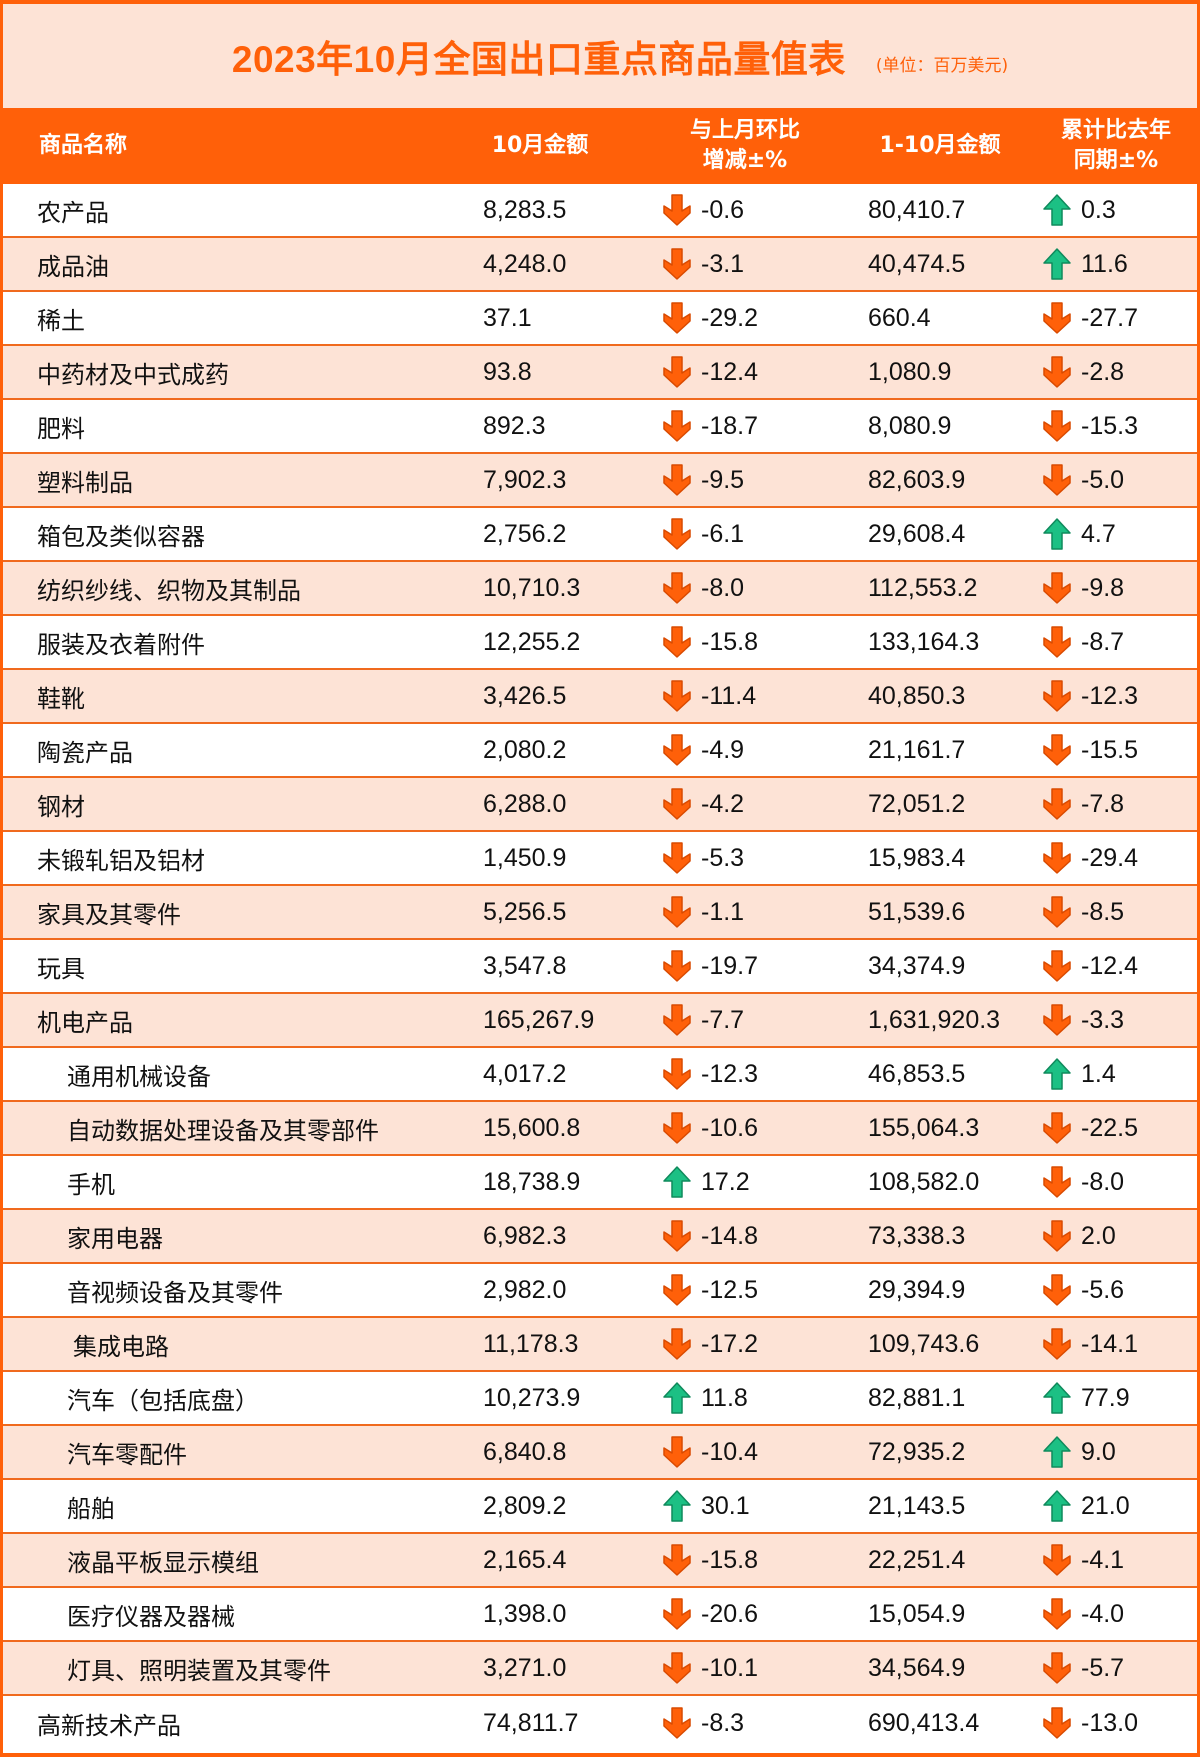 The image size is (1200, 1757). Describe the element at coordinates (600, 1507) in the screenshot. I see `table-row: 船舶 2,809.2 30.1 21,143.5 21.0` at that location.